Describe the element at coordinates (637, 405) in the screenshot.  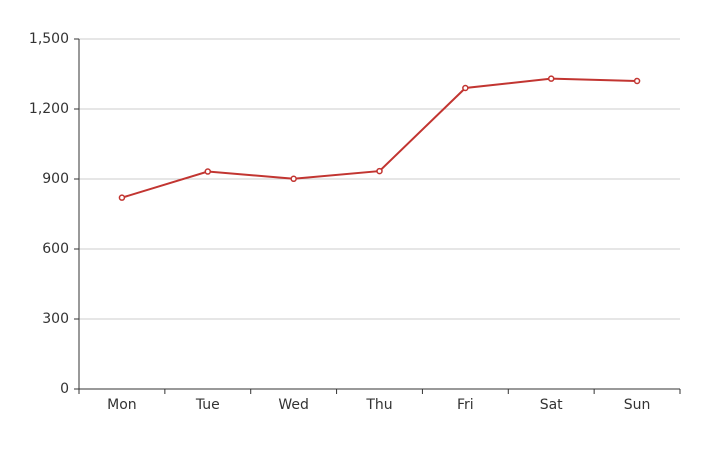
I see `x-tick-label: Sun` at that location.